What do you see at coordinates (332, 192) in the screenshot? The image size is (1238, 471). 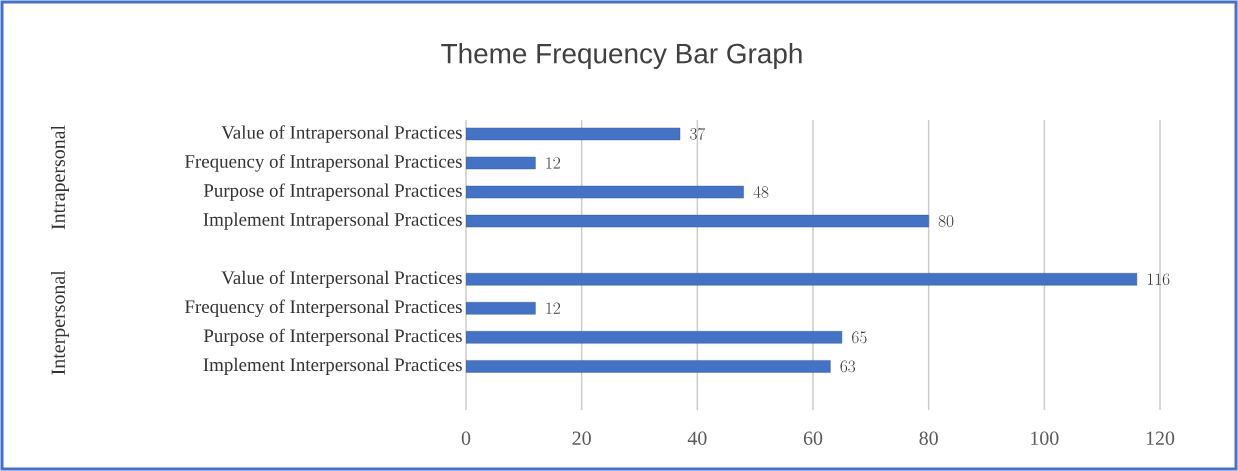 I see `y-tick-label: Purpose of Intrapersonal Practices` at bounding box center [332, 192].